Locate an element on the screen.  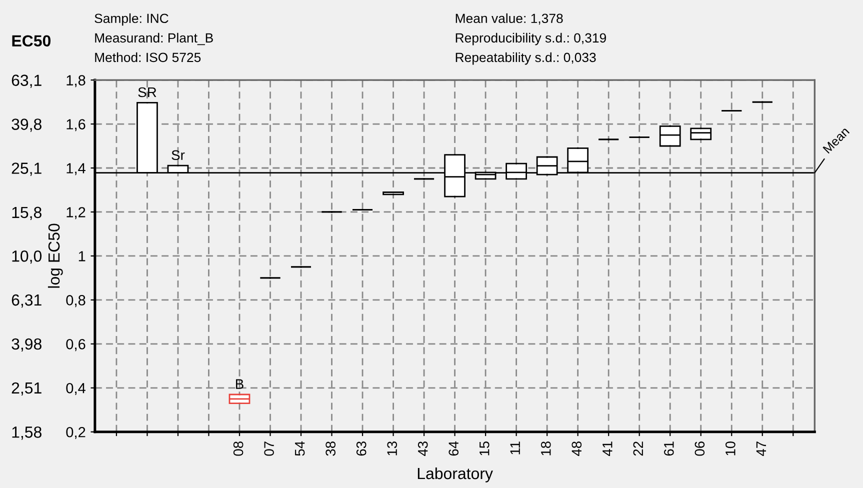
y2-tick-label: 25,1 is located at coordinates (27, 169).